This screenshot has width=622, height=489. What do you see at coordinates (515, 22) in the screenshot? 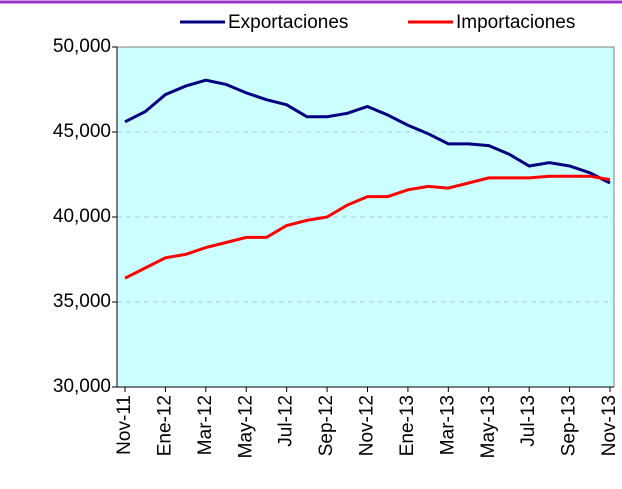
I see `legend-label: Importaciones` at bounding box center [515, 22].